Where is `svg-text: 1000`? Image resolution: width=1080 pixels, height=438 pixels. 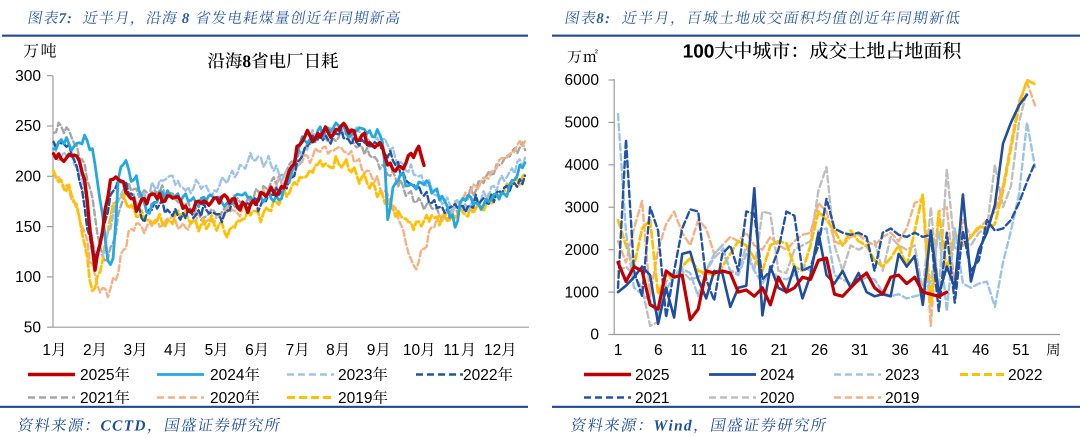 svg-text: 1000 is located at coordinates (582, 292).